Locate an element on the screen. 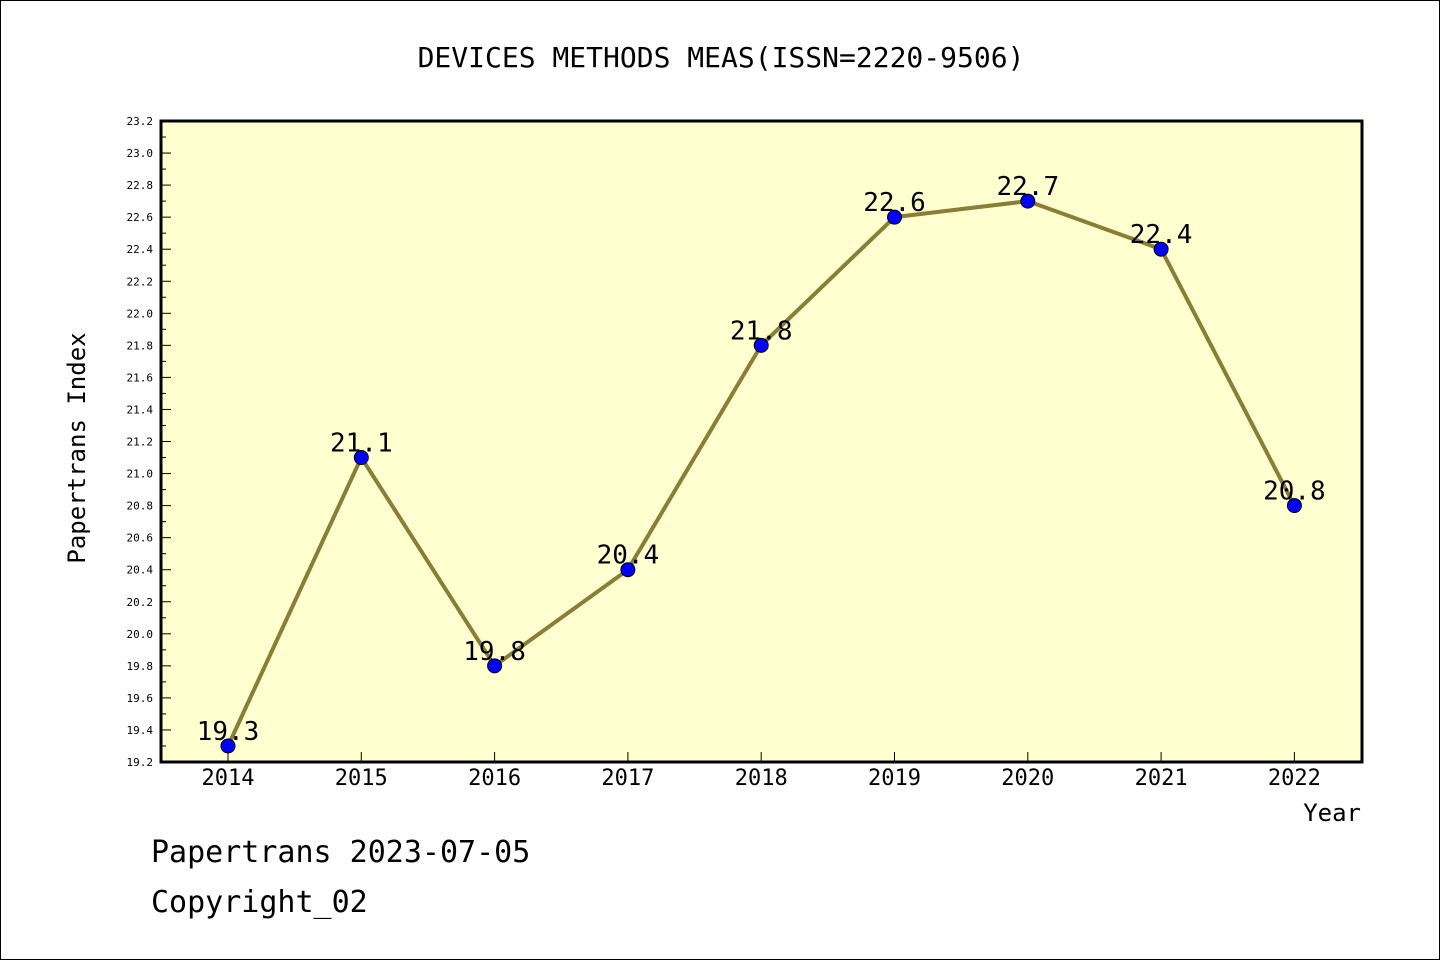 The height and width of the screenshot is (961, 1440). x-tick-label: 2018 is located at coordinates (761, 778).